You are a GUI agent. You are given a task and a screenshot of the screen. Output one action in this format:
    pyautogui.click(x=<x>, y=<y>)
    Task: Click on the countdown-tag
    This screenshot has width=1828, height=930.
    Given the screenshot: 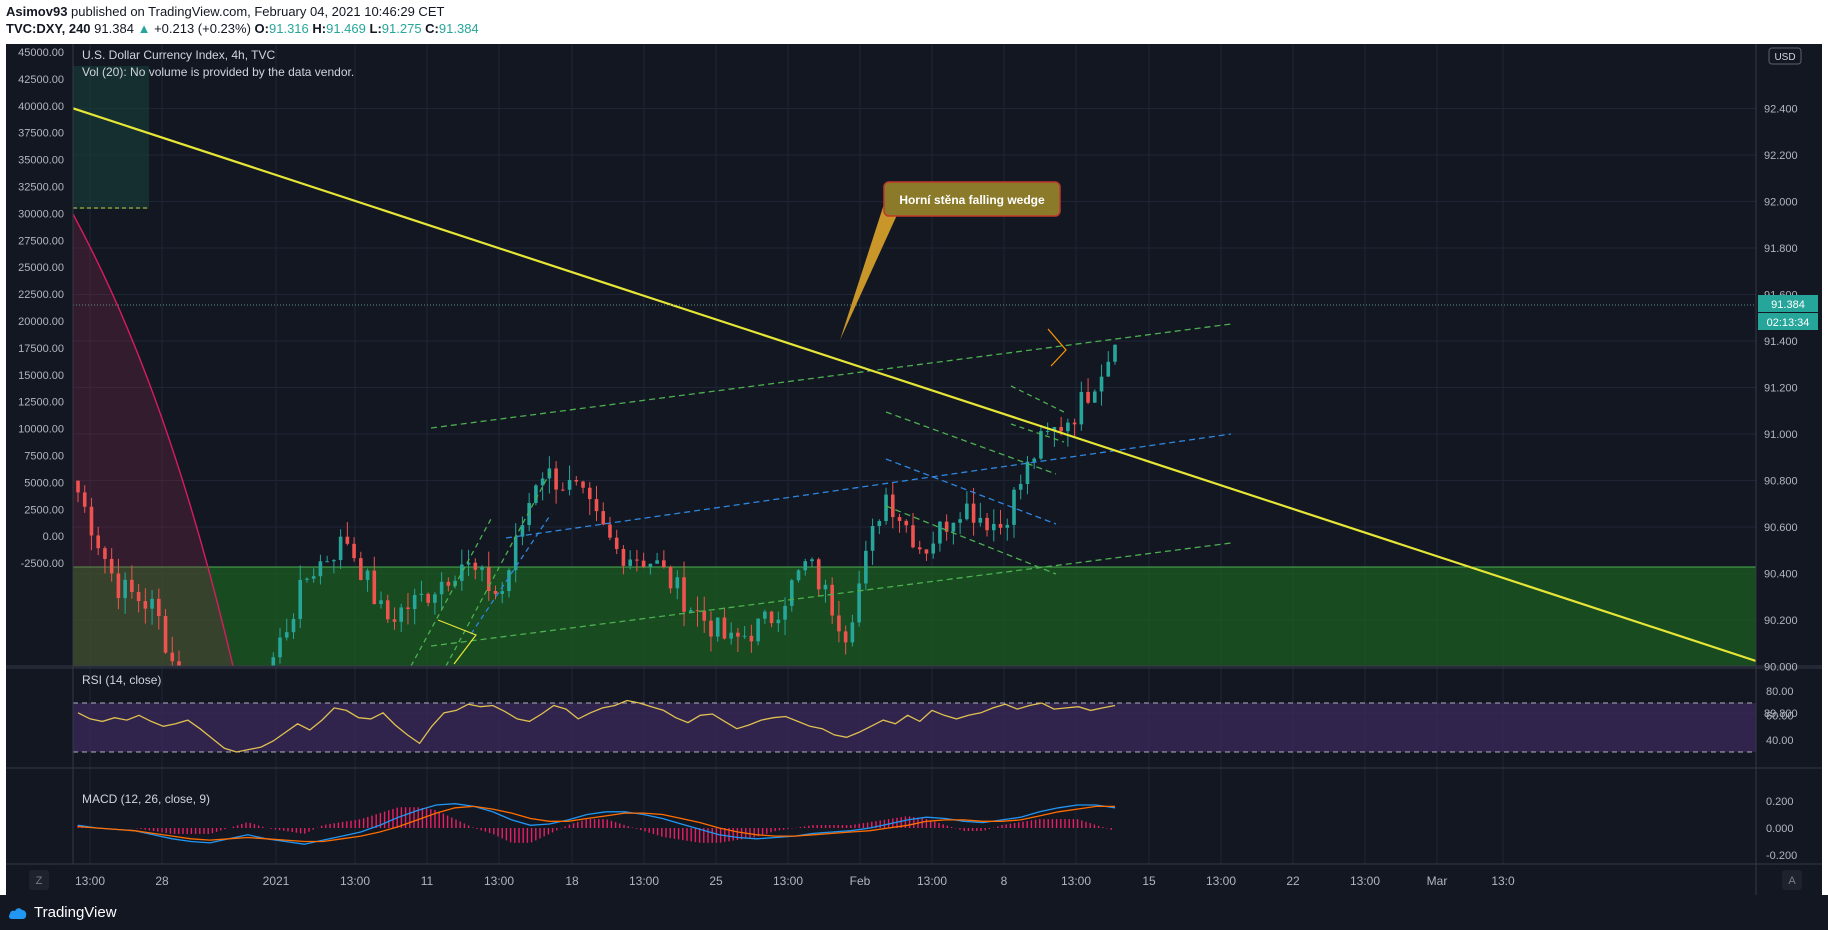 What is the action you would take?
    pyautogui.click(x=1788, y=321)
    